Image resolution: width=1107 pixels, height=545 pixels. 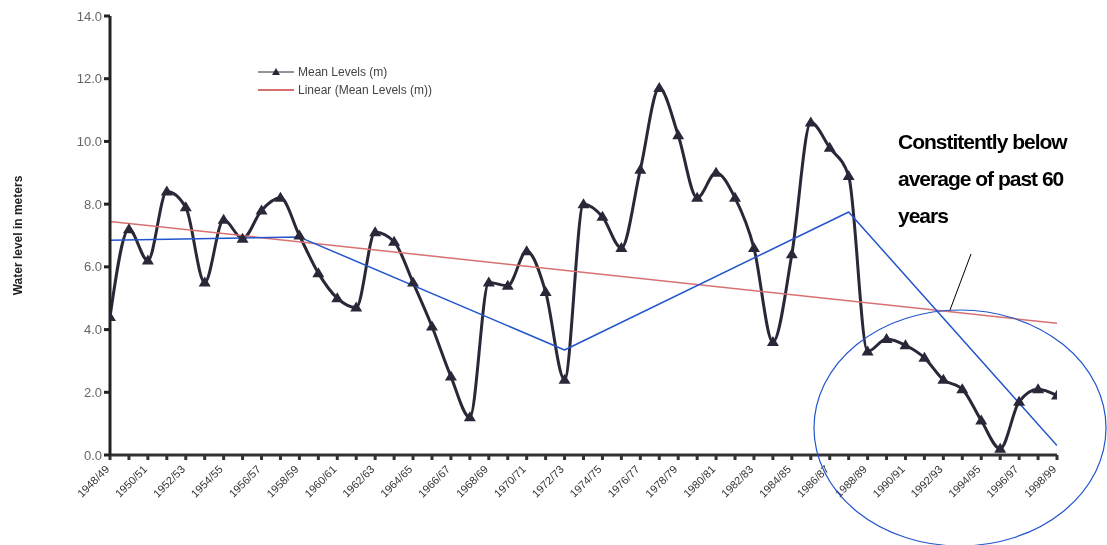 I want to click on y-tick-label: 12.0, so click(x=89, y=79).